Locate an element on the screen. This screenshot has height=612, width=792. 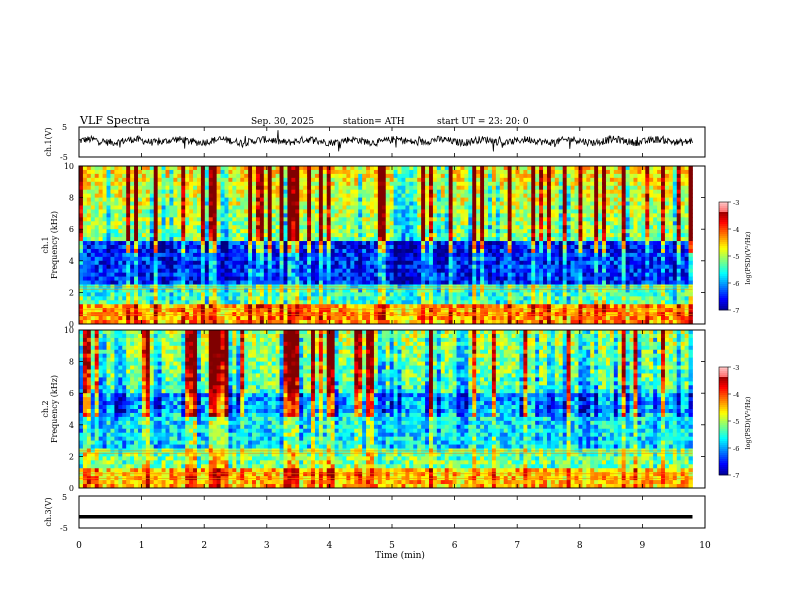
chart-title: VLF Spectra is located at coordinates (114, 120).